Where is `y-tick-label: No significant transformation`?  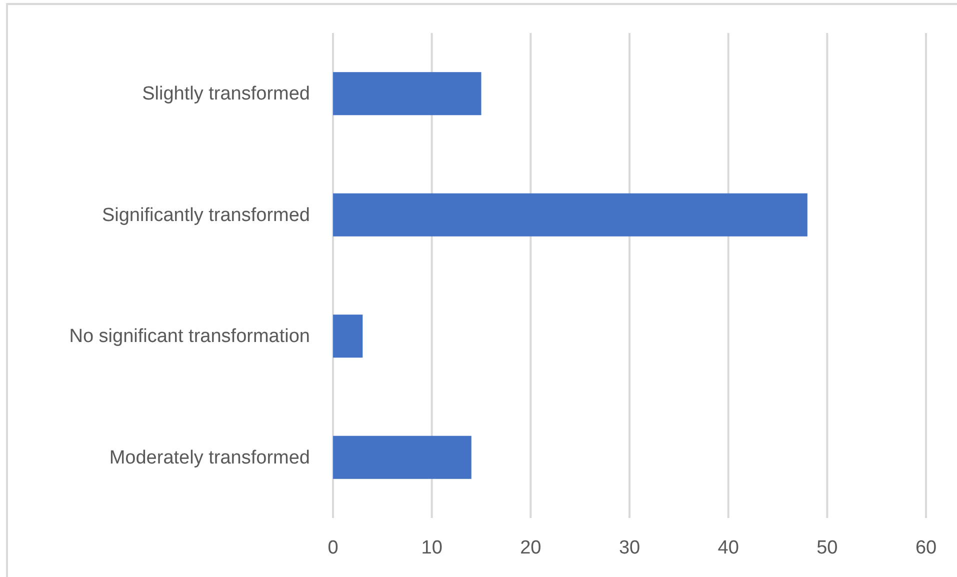 y-tick-label: No significant transformation is located at coordinates (189, 337).